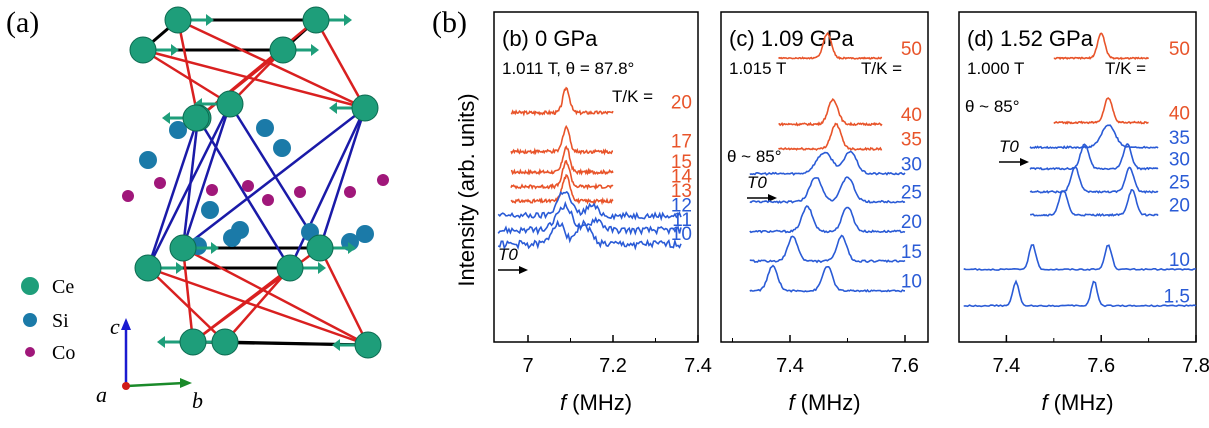  I want to click on temperature-label: 50, so click(911, 49).